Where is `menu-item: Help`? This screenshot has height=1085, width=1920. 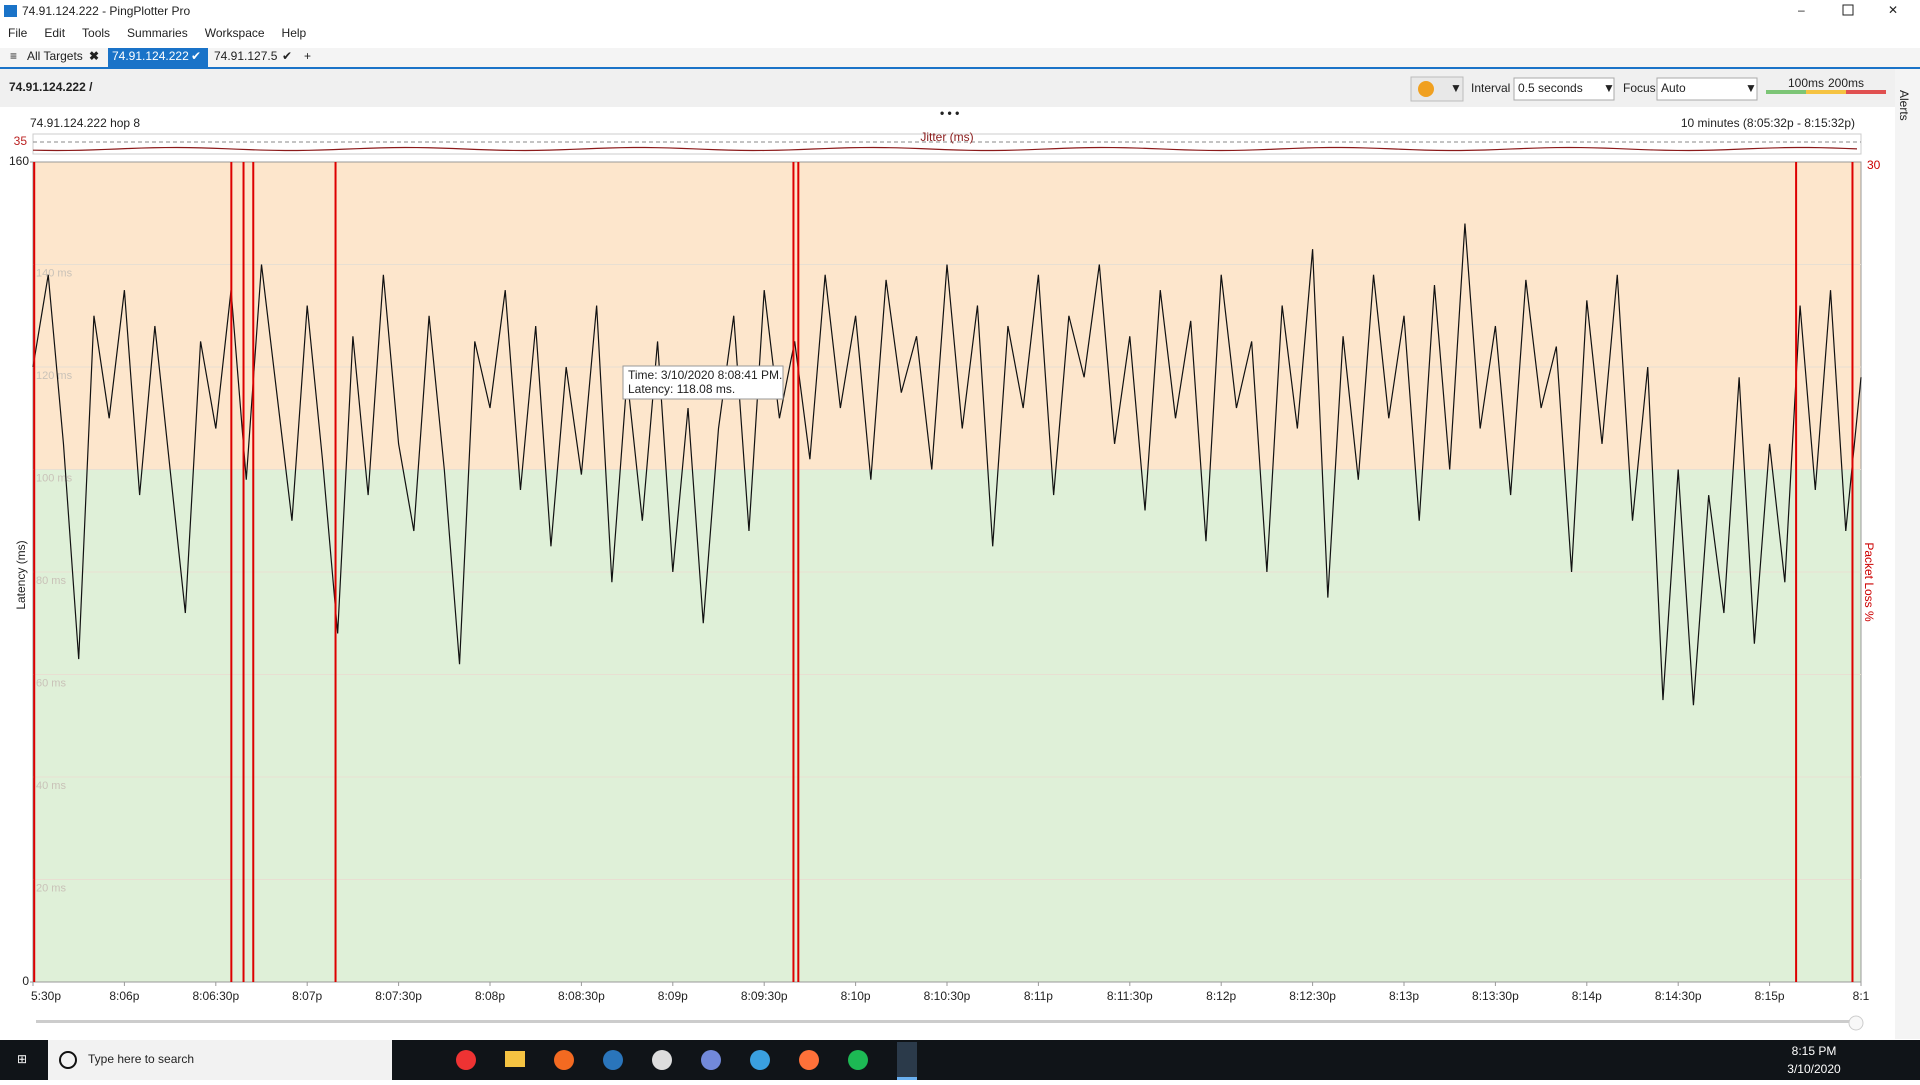
menu-item: Help is located at coordinates (294, 33).